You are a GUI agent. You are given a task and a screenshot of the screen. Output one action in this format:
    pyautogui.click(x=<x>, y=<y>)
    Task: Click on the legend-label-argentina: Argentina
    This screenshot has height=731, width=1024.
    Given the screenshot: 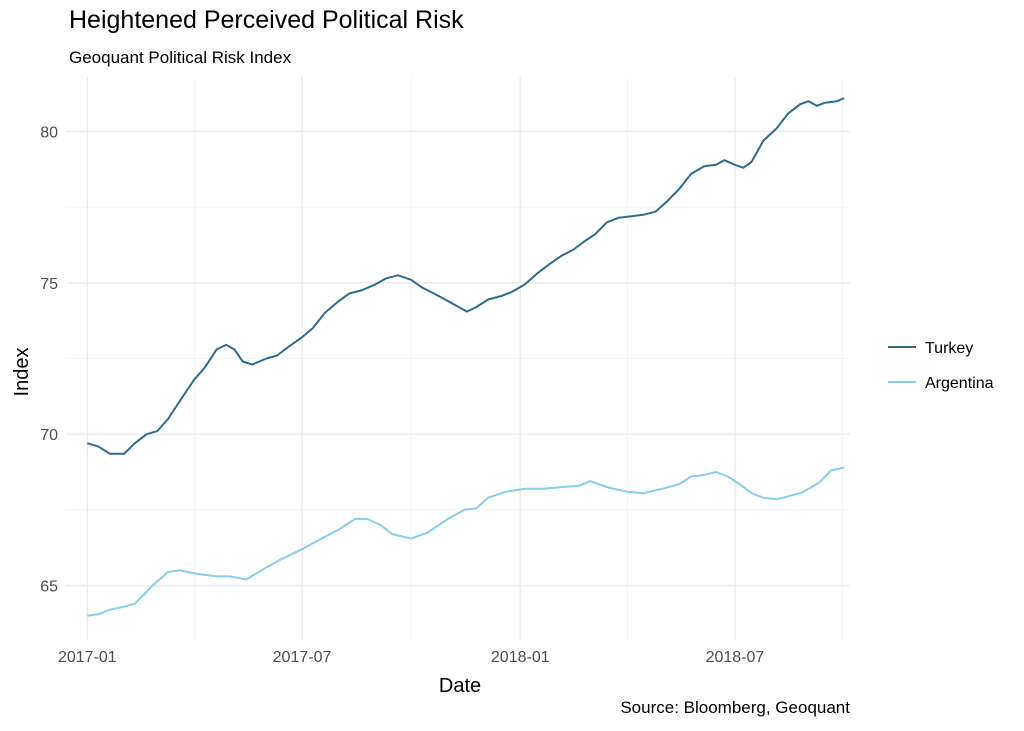 What is the action you would take?
    pyautogui.click(x=959, y=383)
    